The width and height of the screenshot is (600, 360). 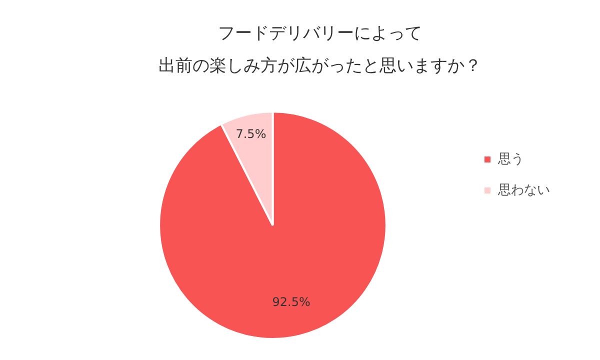 I want to click on data-label: 92.5%, so click(x=291, y=301).